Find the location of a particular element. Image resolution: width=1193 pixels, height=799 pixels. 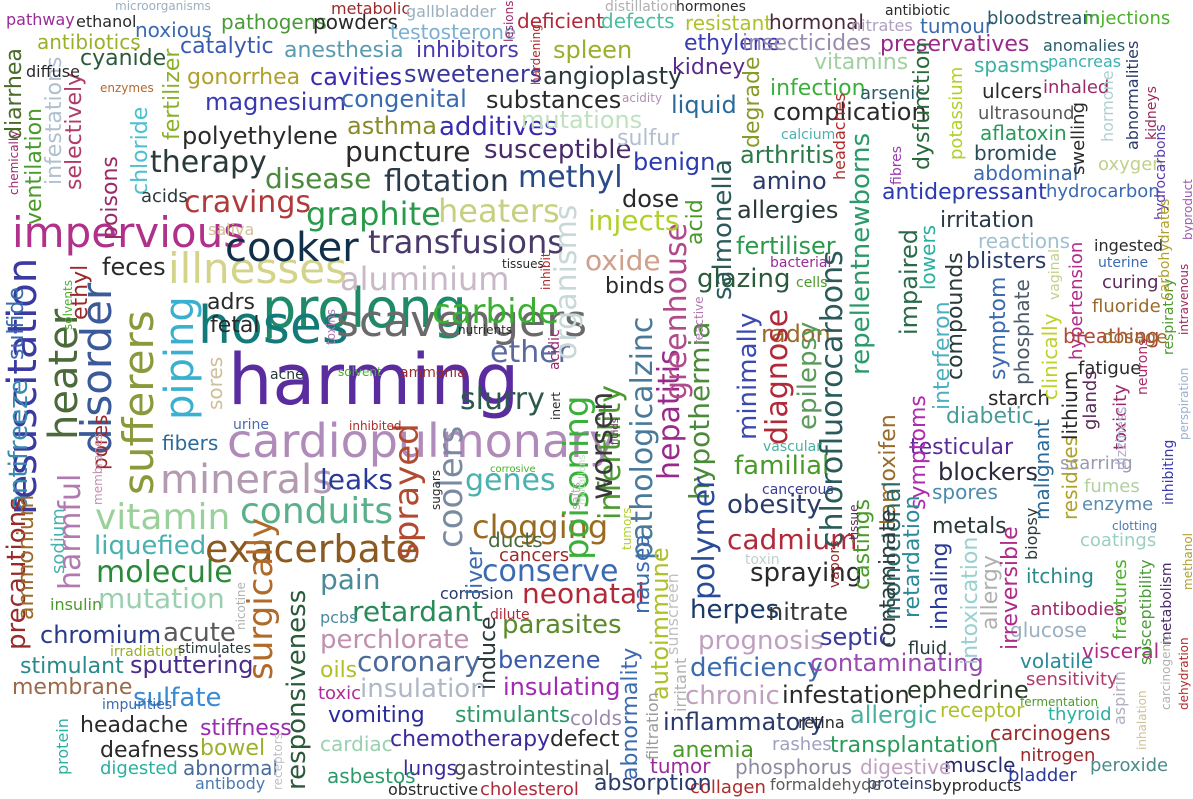

word-sensitivity: sensitivity is located at coordinates (1072, 679).